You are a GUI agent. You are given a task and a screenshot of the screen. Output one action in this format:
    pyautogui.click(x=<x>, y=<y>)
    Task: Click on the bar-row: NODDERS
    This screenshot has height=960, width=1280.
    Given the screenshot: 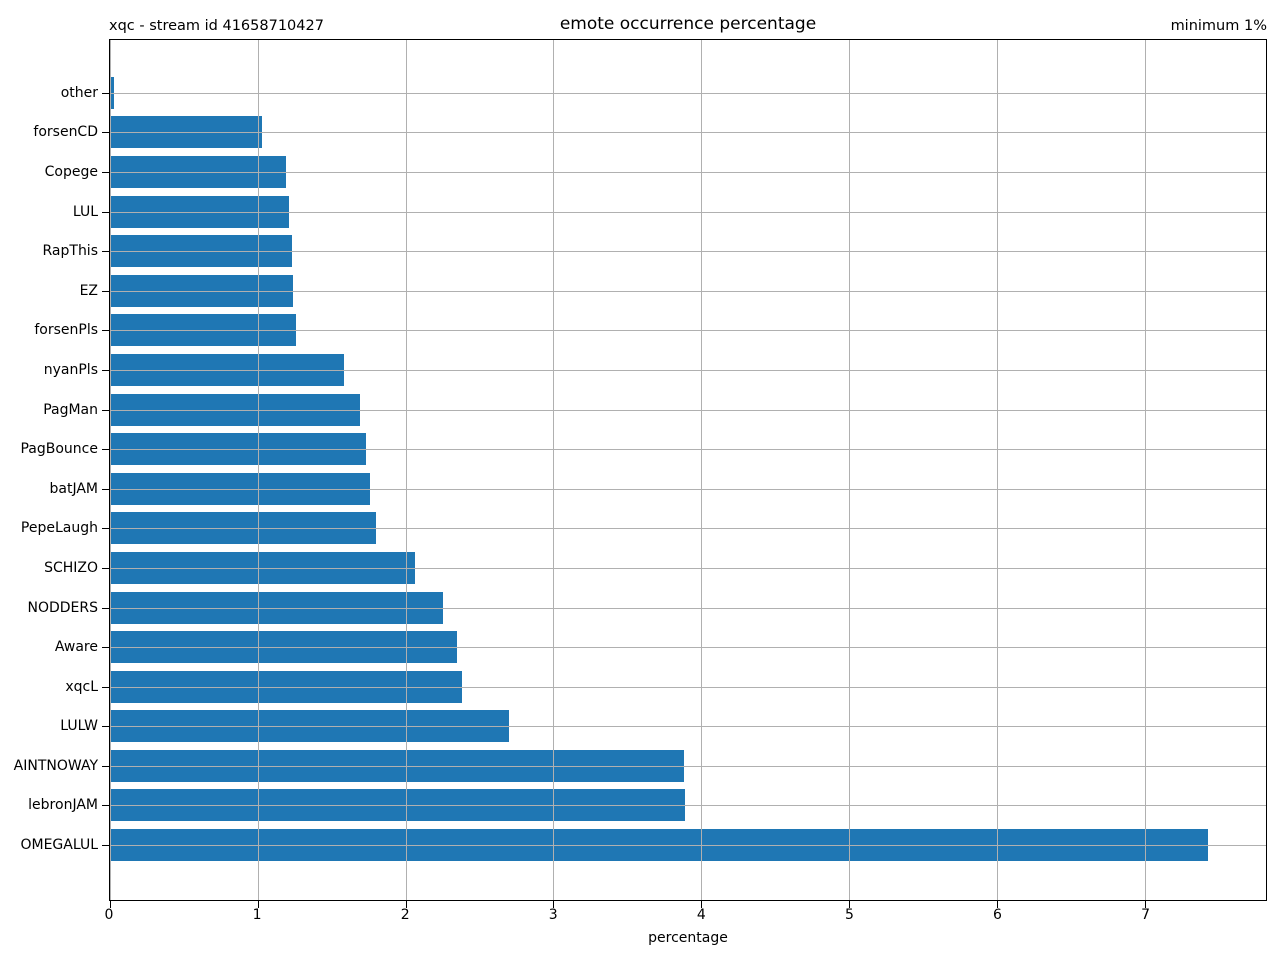 What is the action you would take?
    pyautogui.click(x=646, y=608)
    